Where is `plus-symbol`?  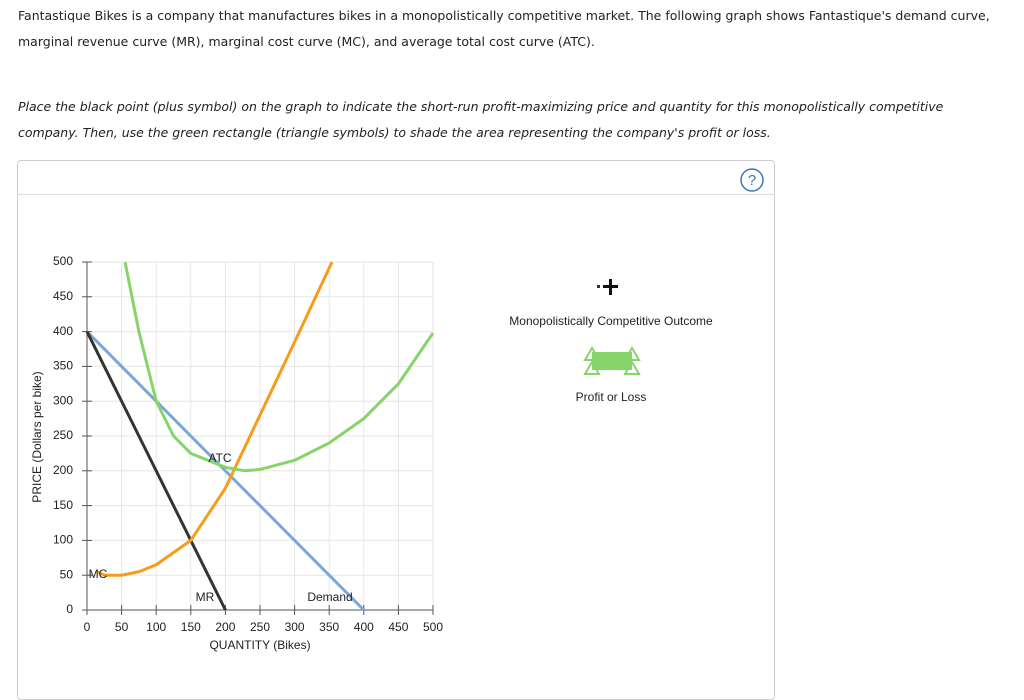 plus-symbol is located at coordinates (610, 286).